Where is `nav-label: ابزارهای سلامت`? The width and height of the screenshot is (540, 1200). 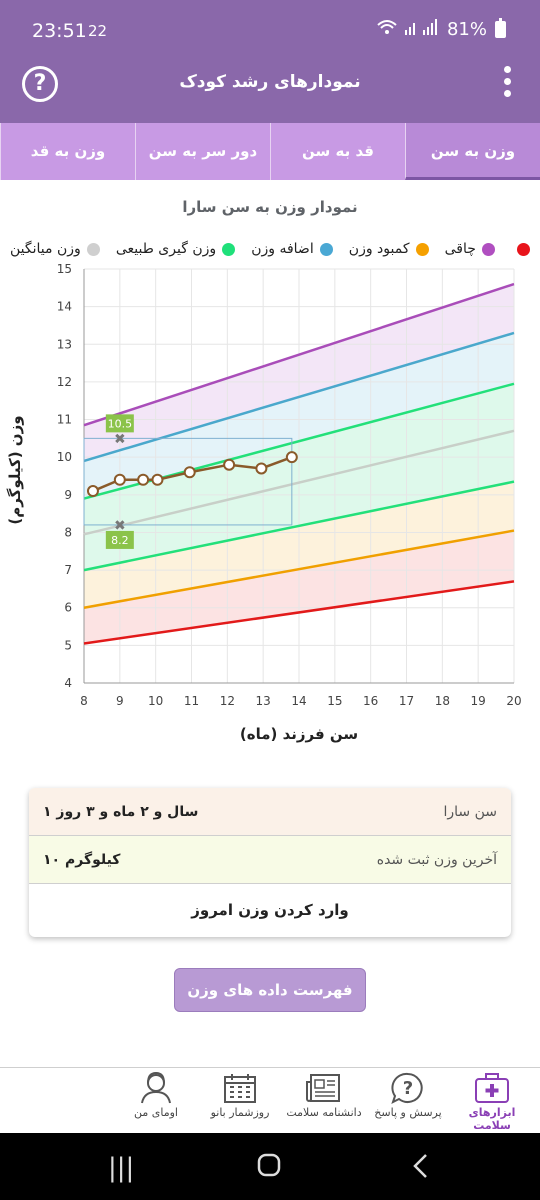 nav-label: ابزارهای سلامت is located at coordinates (492, 1119).